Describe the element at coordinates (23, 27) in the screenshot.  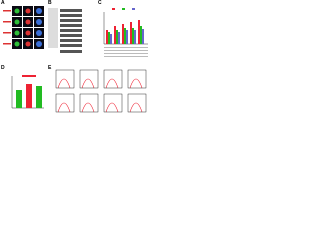
I see `microscopy-grid` at that location.